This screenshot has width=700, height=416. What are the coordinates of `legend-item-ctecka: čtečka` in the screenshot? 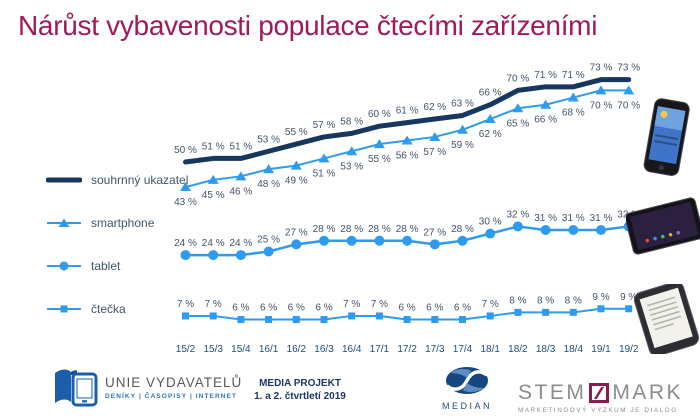 It's located at (117, 309).